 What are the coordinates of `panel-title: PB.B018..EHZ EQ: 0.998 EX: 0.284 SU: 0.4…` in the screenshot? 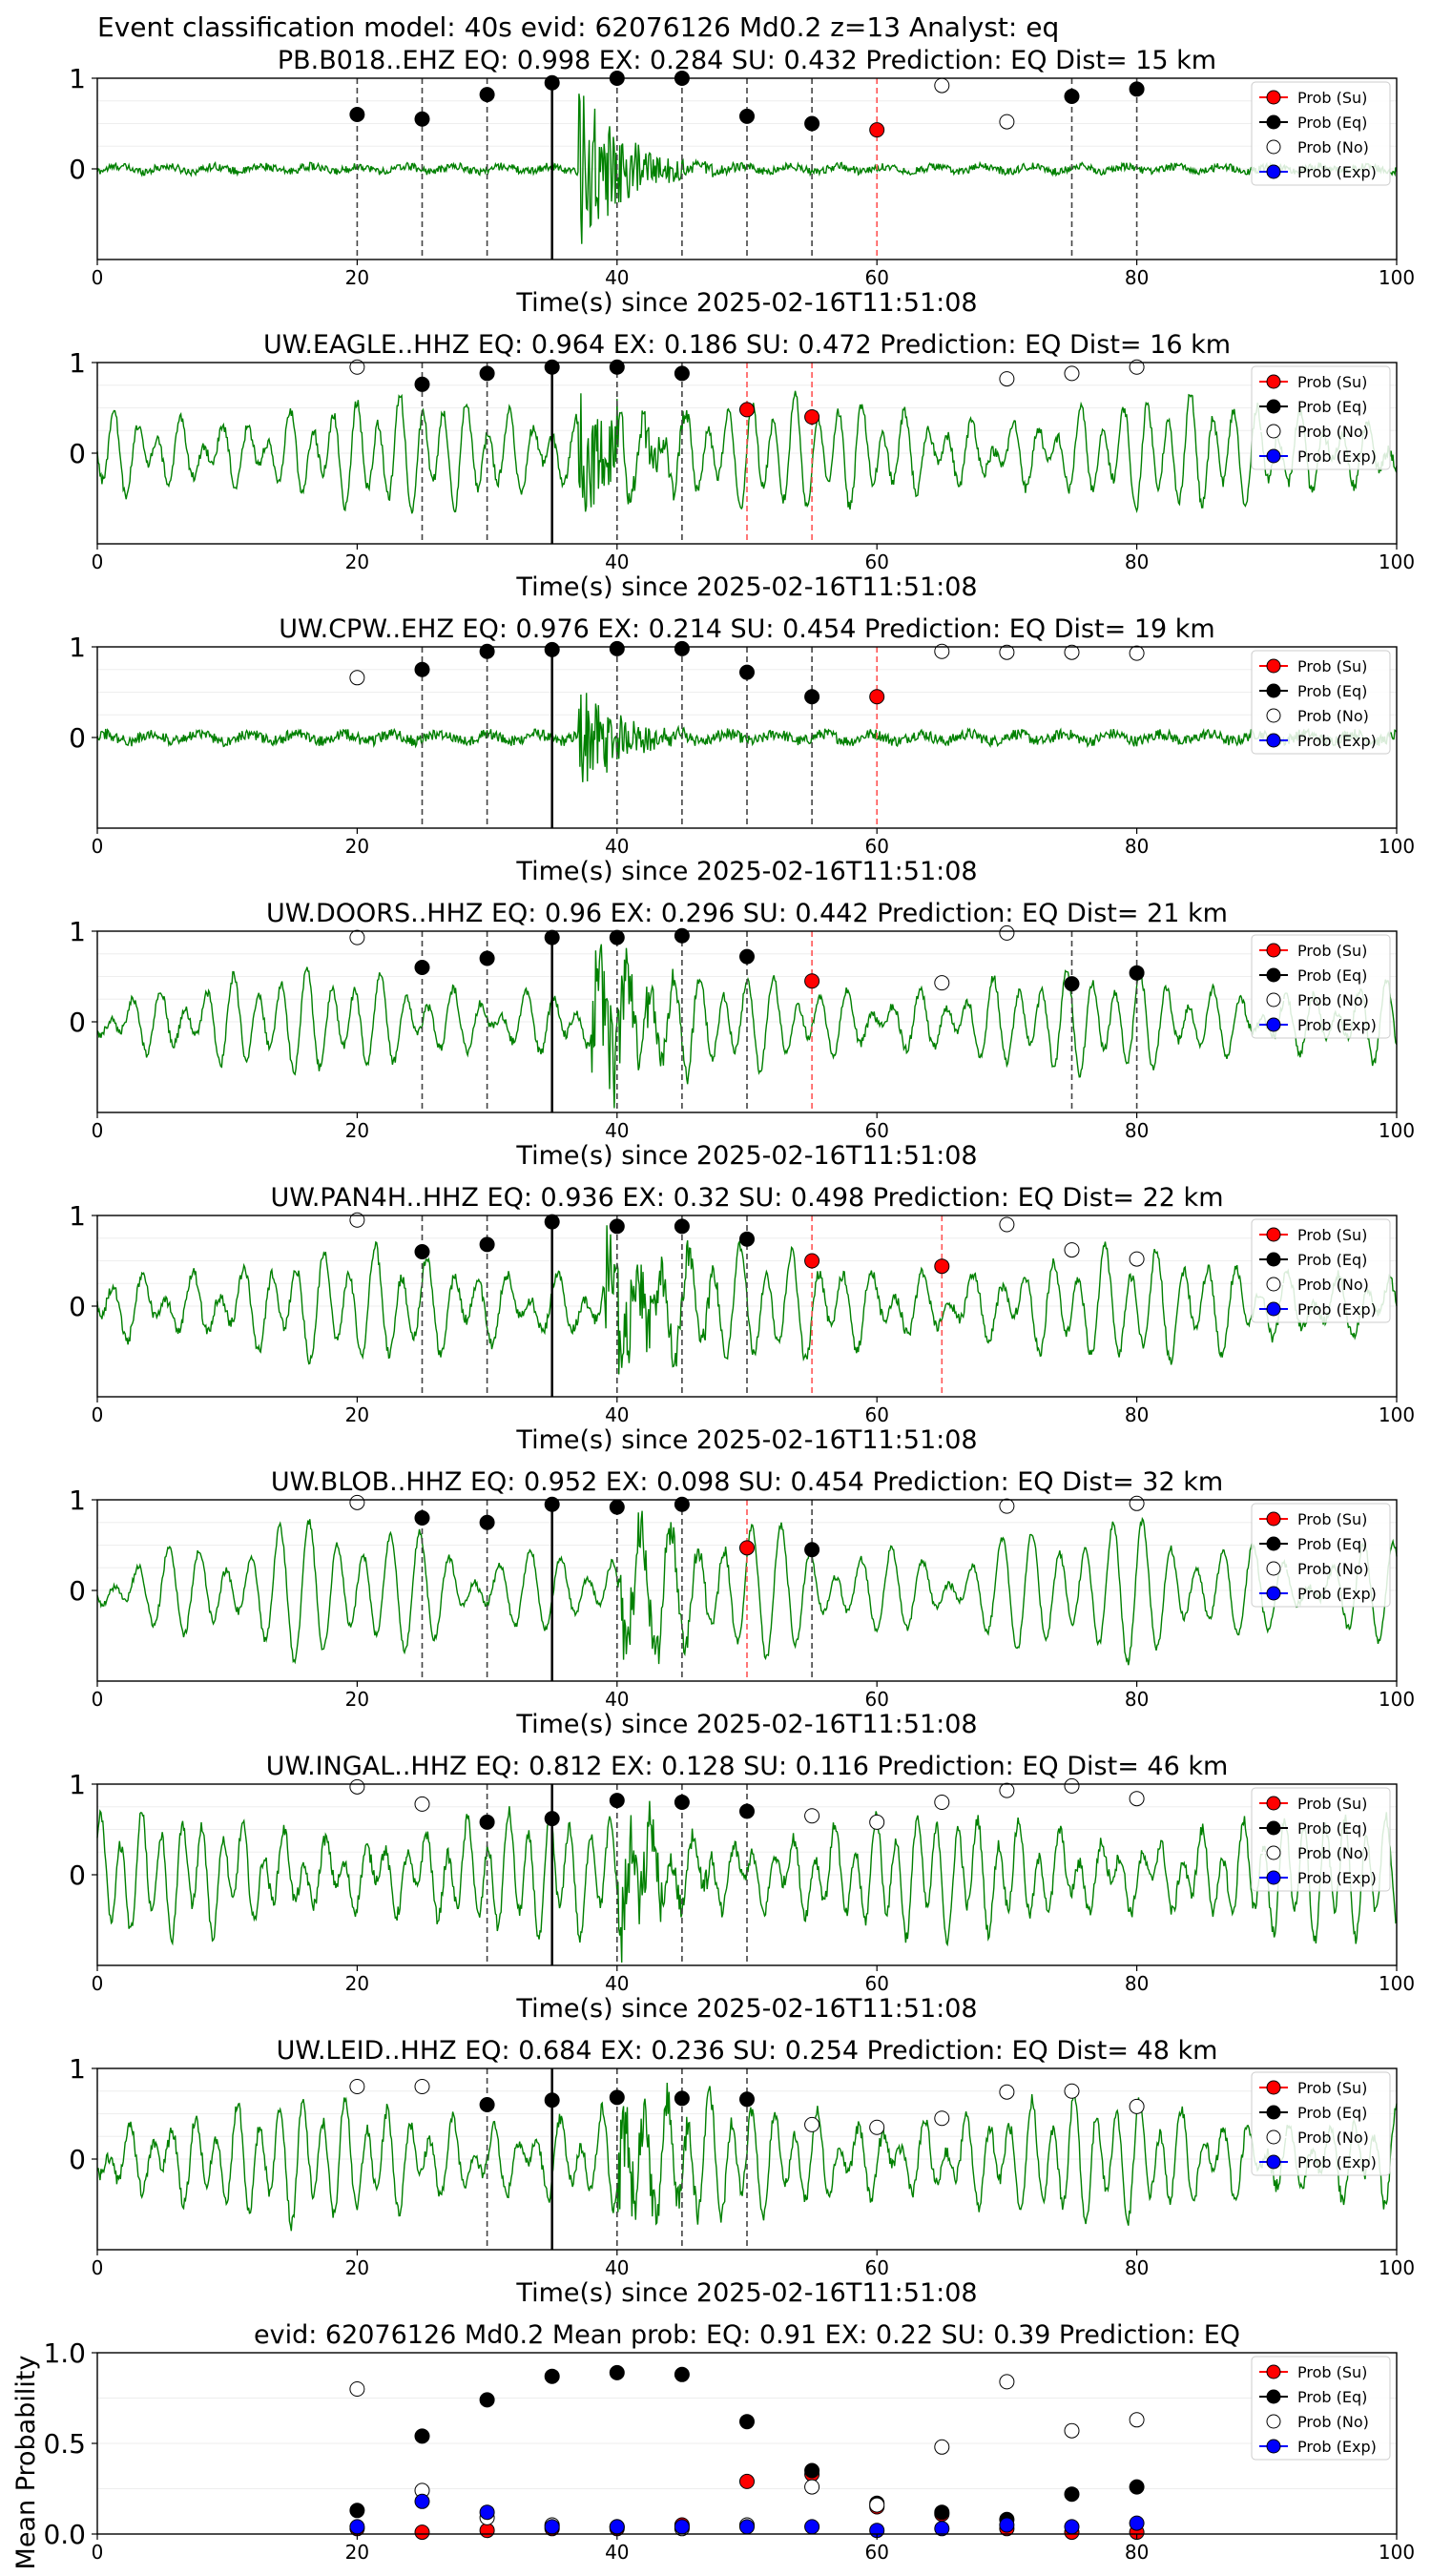 It's located at (747, 60).